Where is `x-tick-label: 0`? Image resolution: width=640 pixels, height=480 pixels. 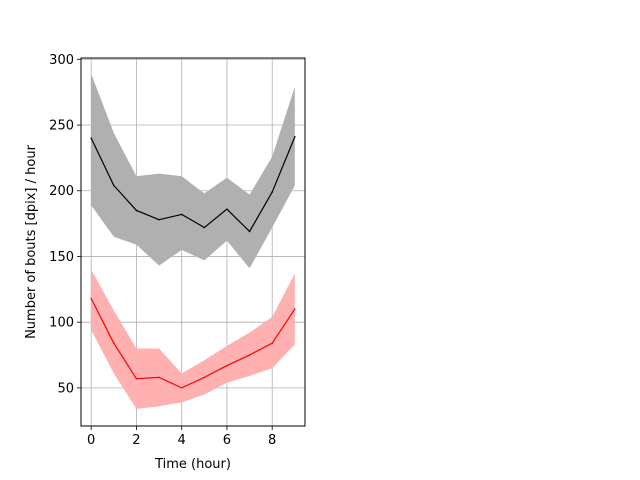 x-tick-label: 0 is located at coordinates (91, 440).